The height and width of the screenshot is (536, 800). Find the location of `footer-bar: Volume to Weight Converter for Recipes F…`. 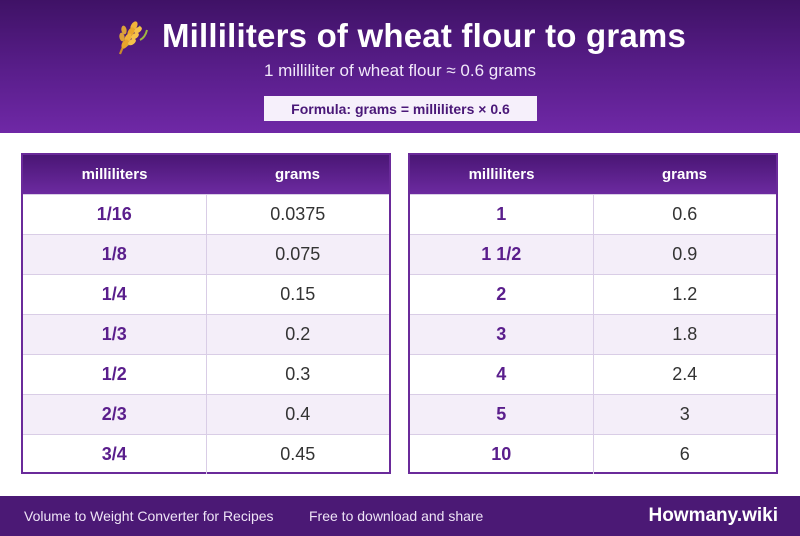

footer-bar: Volume to Weight Converter for Recipes F… is located at coordinates (400, 516).